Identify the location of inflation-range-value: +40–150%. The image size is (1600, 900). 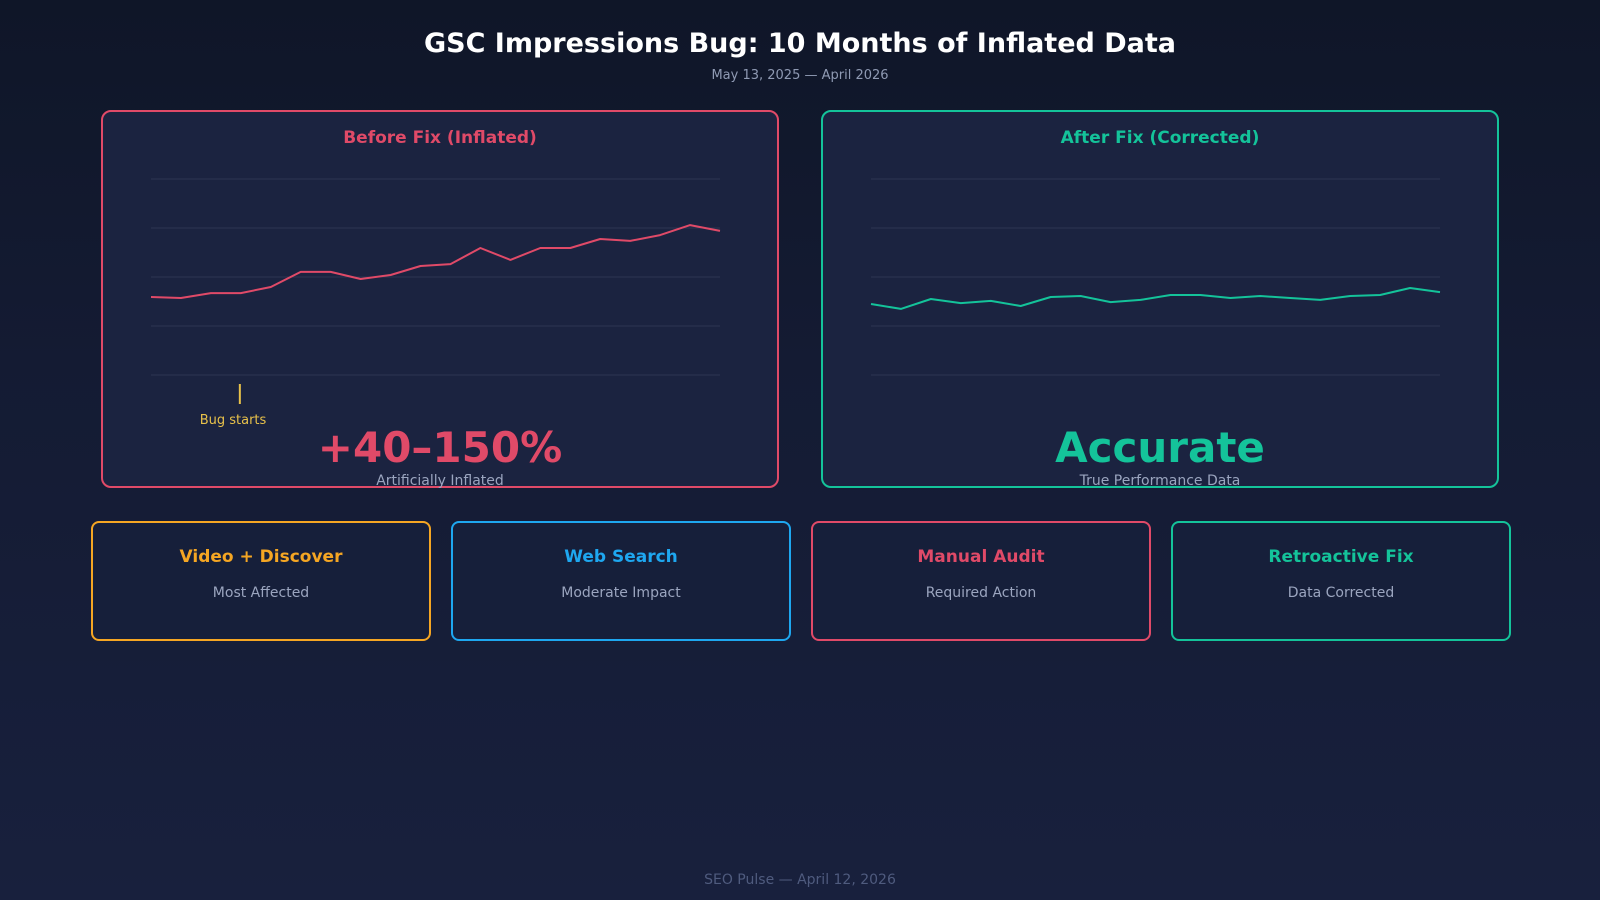
(440, 447).